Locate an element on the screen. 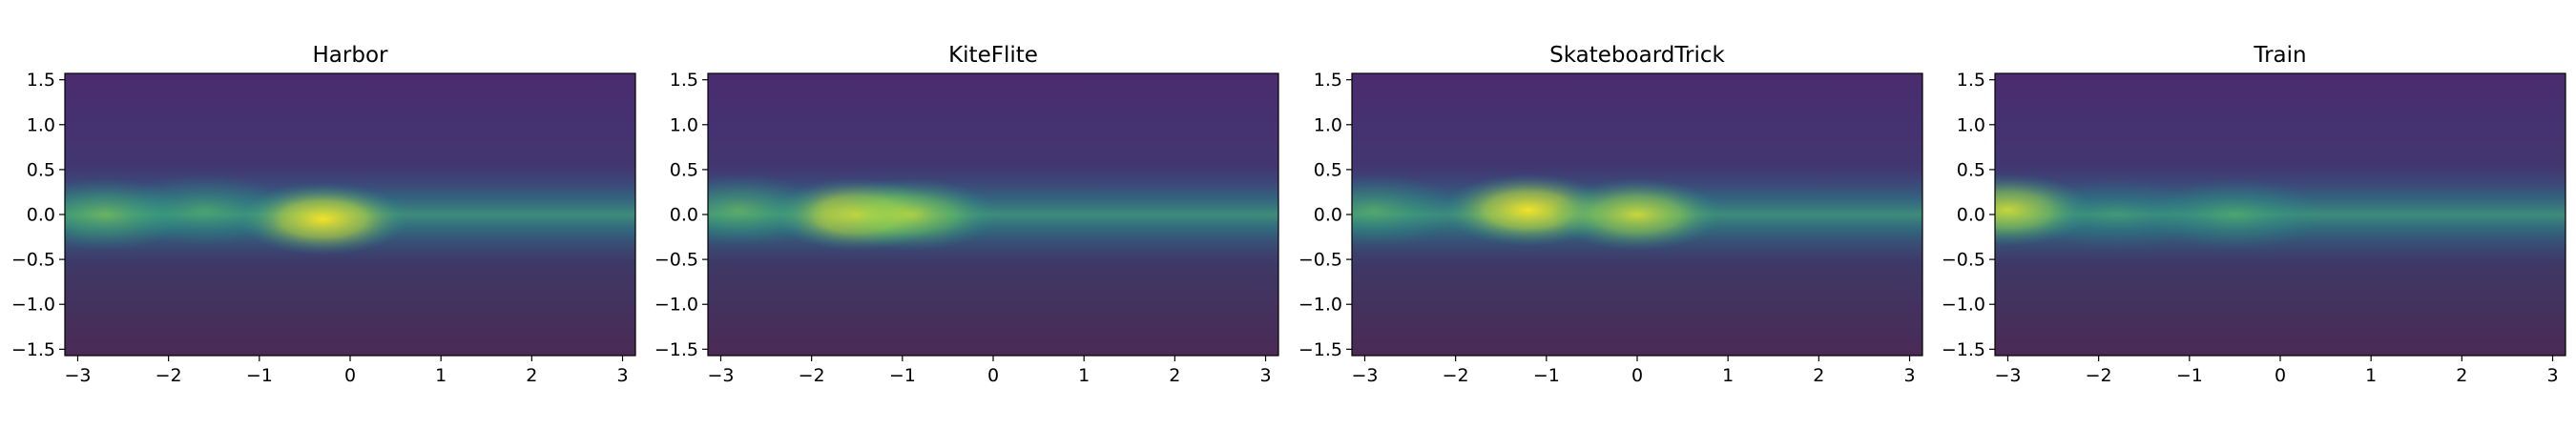 The width and height of the screenshot is (2576, 429). panel-title: KiteFlite is located at coordinates (993, 56).